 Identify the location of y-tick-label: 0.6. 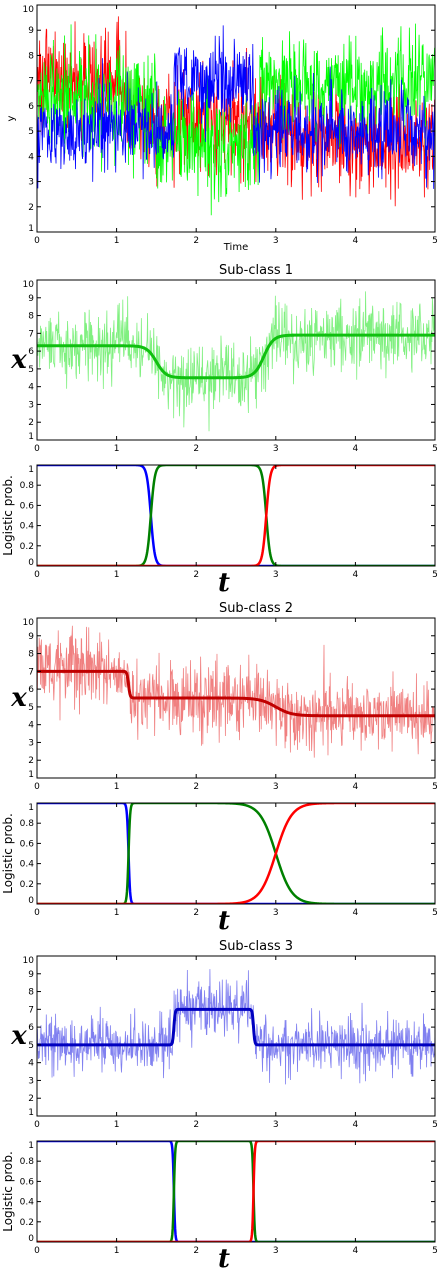
(27, 1182).